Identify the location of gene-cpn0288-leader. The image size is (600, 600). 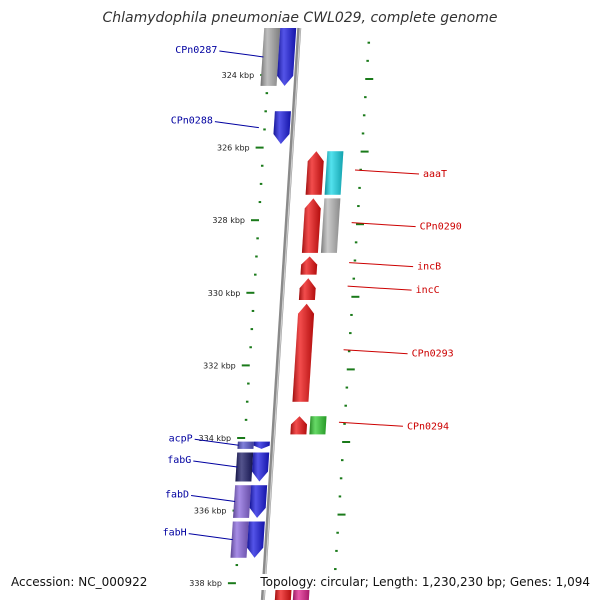
(236, 125).